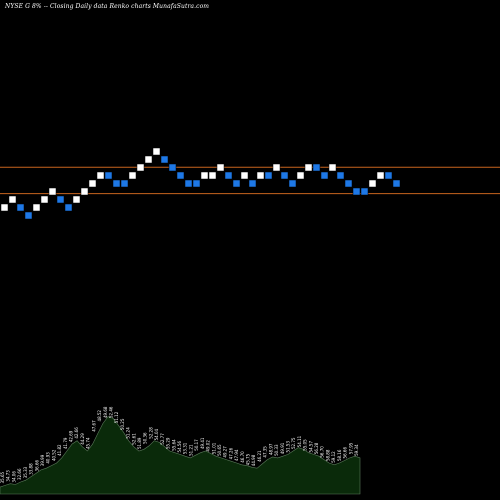 The image size is (500, 500). Describe the element at coordinates (88, 443) in the screenshot. I see `volume-label: 45.74` at that location.